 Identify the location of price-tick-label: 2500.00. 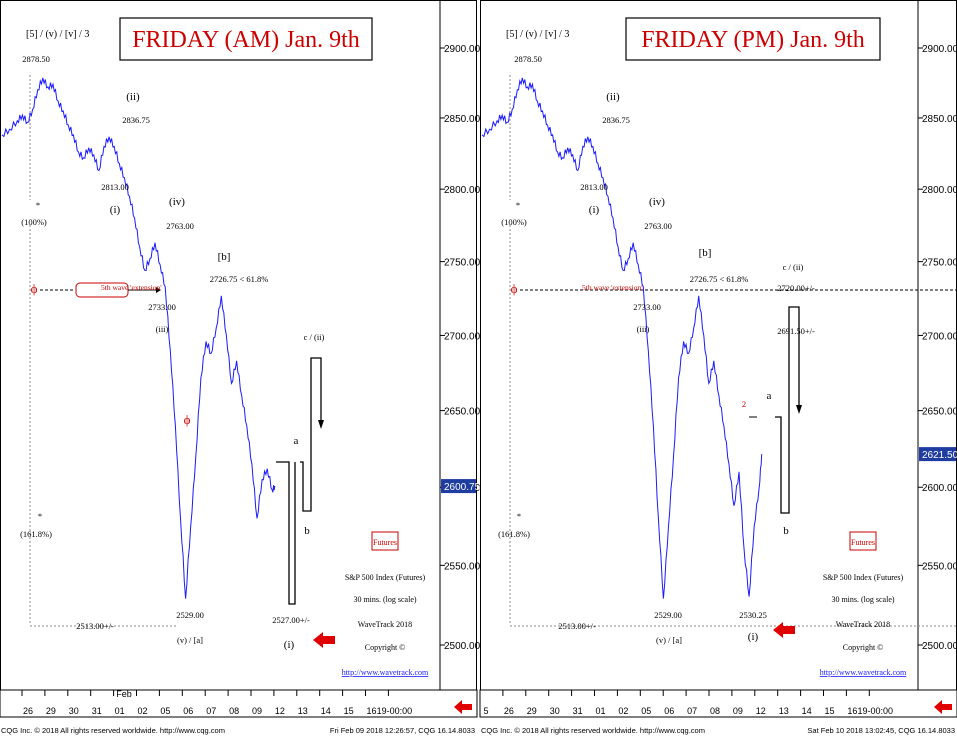
(939, 646).